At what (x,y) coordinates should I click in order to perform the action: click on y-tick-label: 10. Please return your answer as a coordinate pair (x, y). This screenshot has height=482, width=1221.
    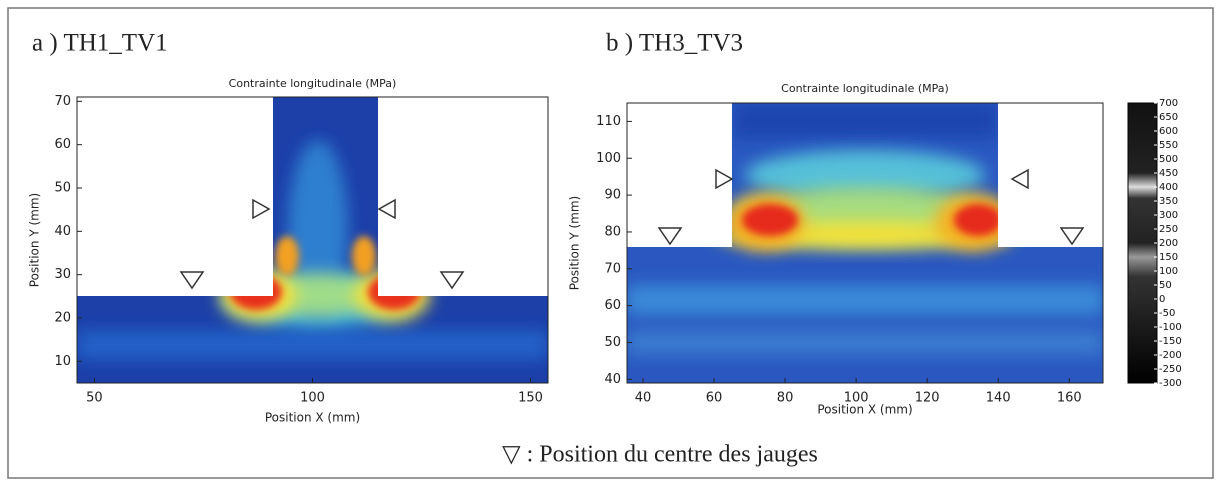
    Looking at the image, I should click on (62, 361).